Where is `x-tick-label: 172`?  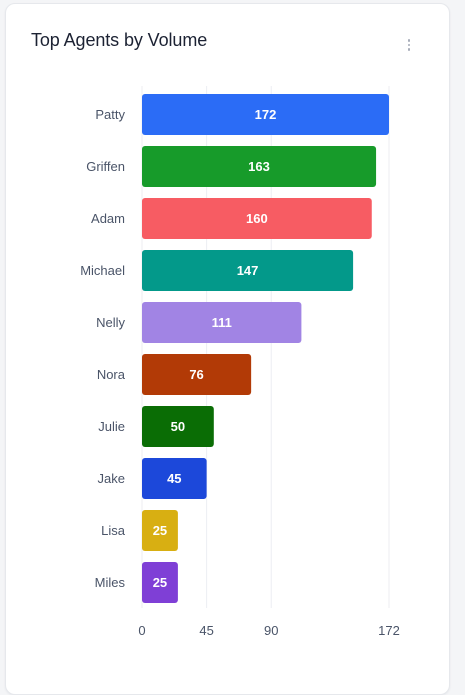
x-tick-label: 172 is located at coordinates (389, 630).